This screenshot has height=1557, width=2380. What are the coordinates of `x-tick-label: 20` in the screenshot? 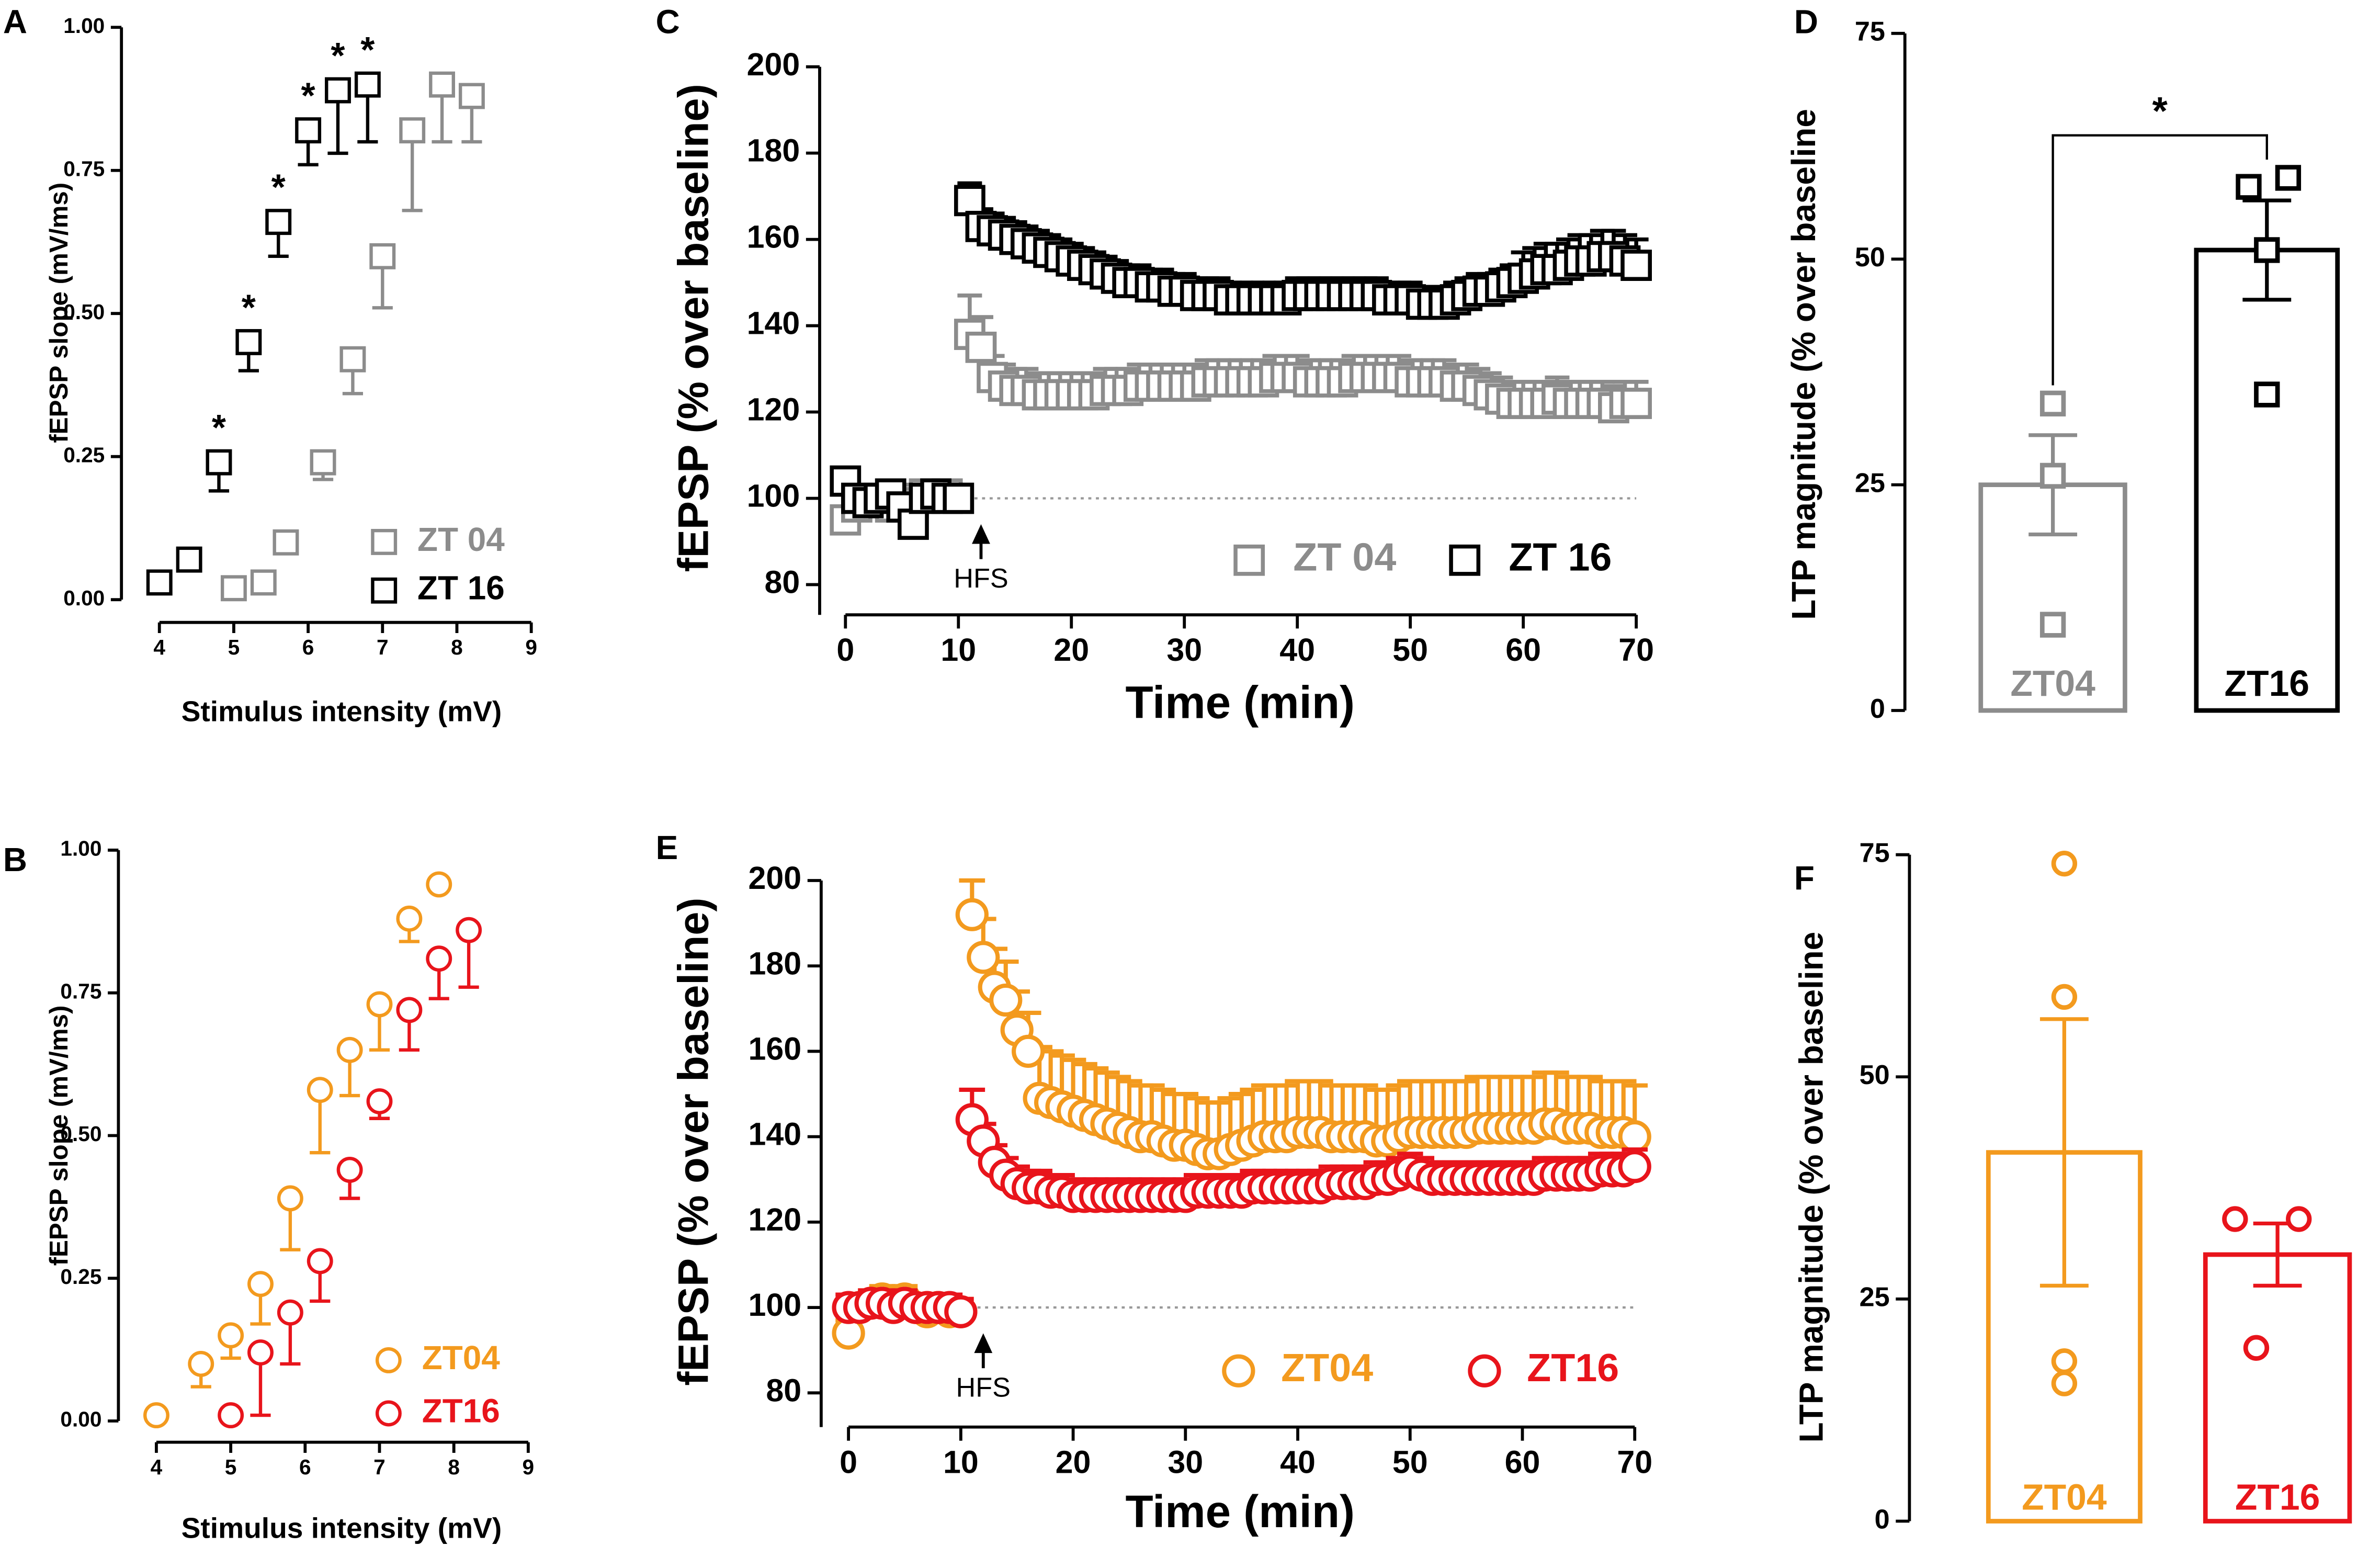 It's located at (1071, 650).